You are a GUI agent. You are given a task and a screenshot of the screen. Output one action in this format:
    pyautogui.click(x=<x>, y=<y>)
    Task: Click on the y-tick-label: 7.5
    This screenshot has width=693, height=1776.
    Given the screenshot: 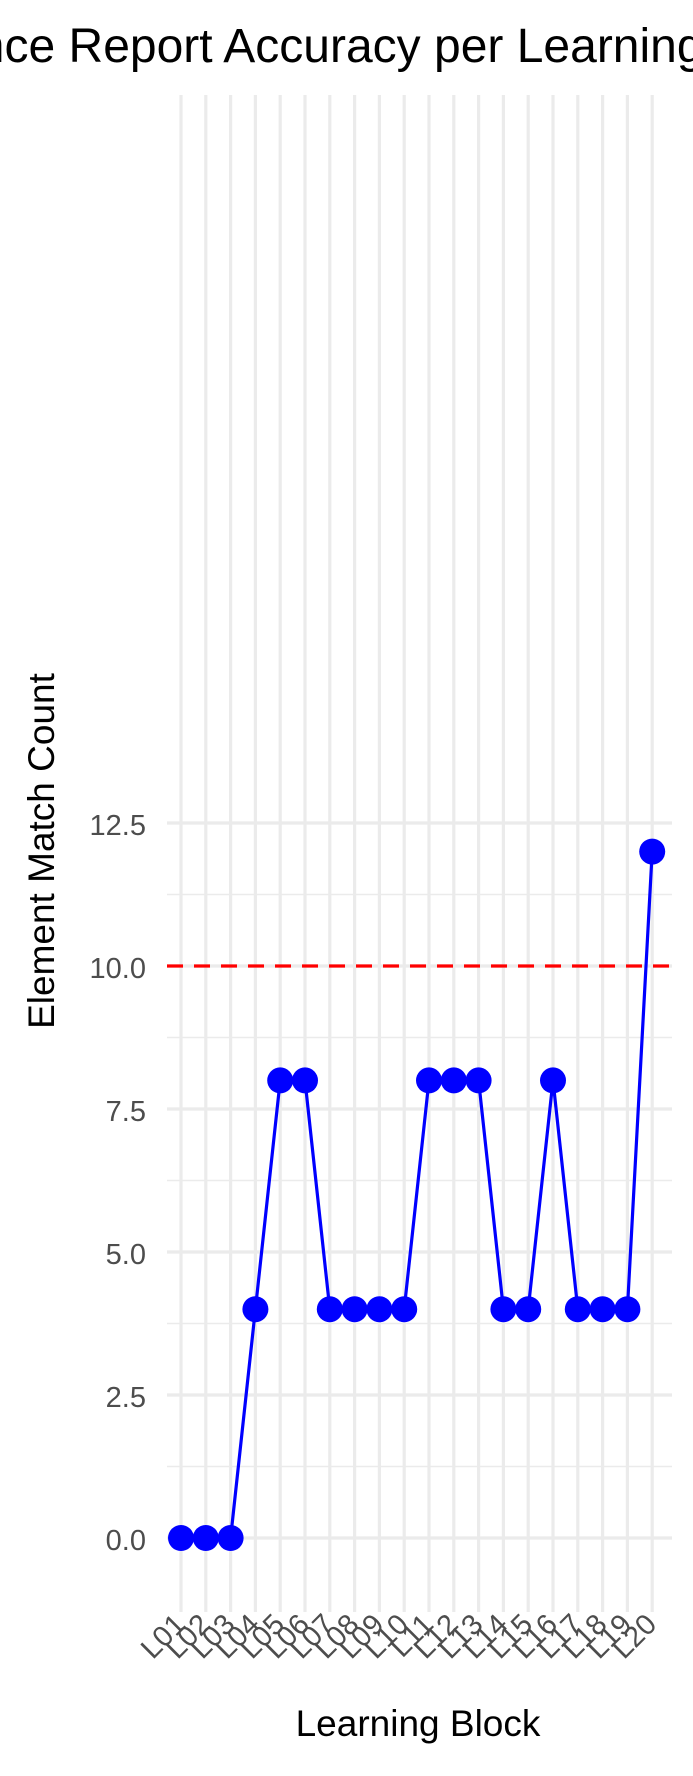 What is the action you would take?
    pyautogui.click(x=126, y=1112)
    